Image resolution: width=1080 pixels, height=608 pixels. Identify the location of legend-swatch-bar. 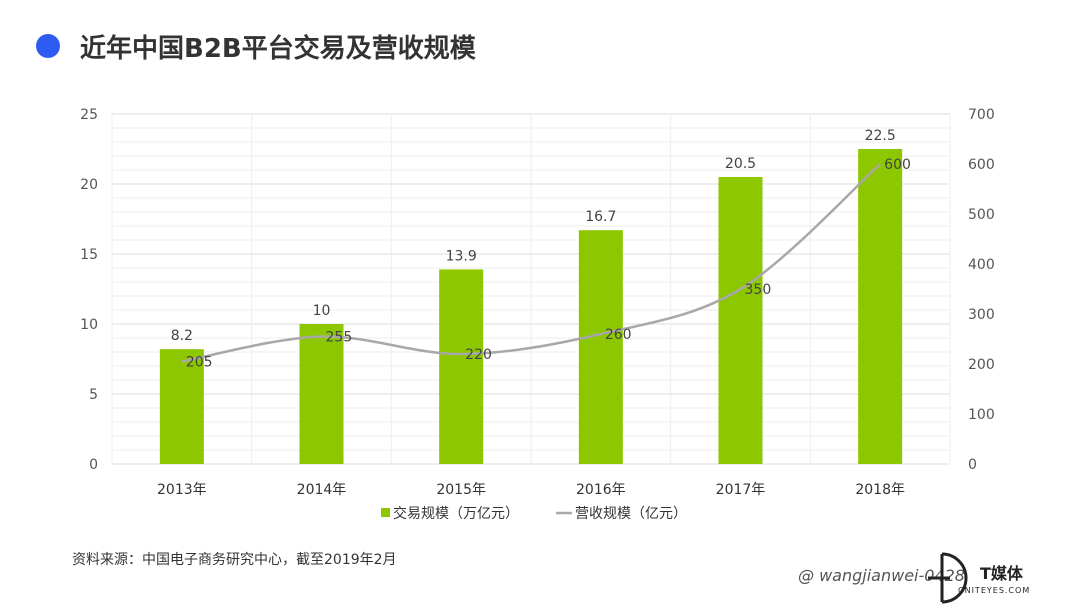
(385, 512).